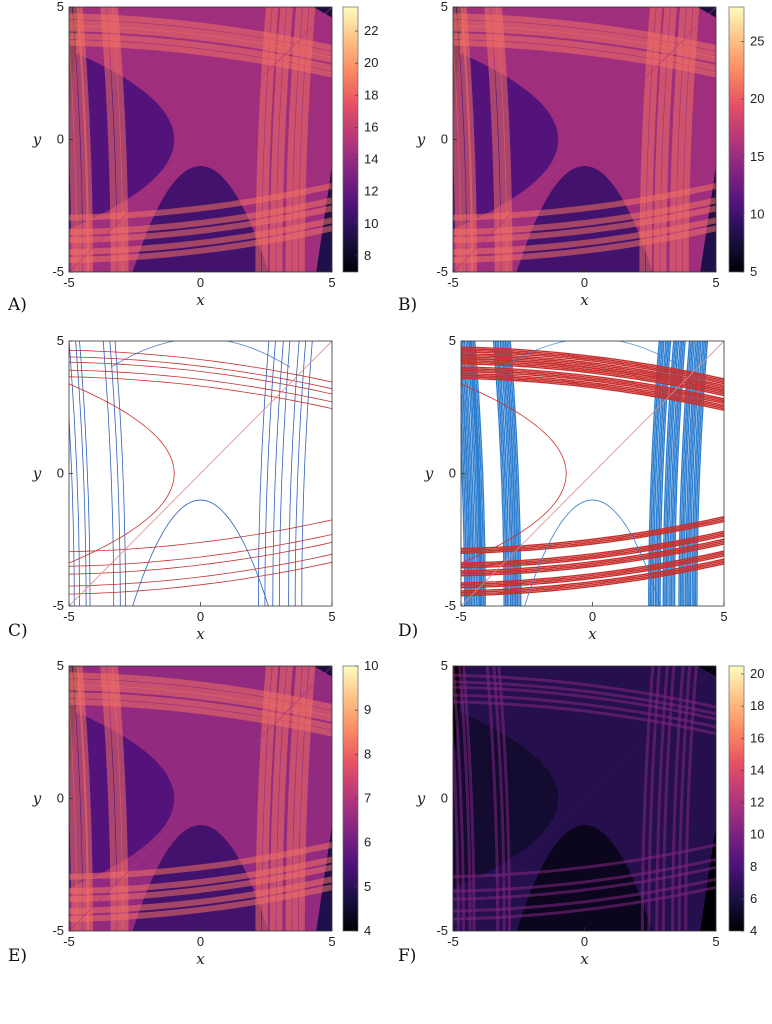 This screenshot has height=1024, width=772. What do you see at coordinates (736, 139) in the screenshot?
I see `colorbar-B` at bounding box center [736, 139].